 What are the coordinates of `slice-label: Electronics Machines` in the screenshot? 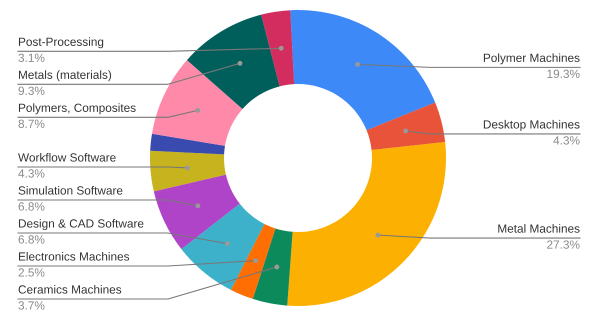 It's located at (74, 256).